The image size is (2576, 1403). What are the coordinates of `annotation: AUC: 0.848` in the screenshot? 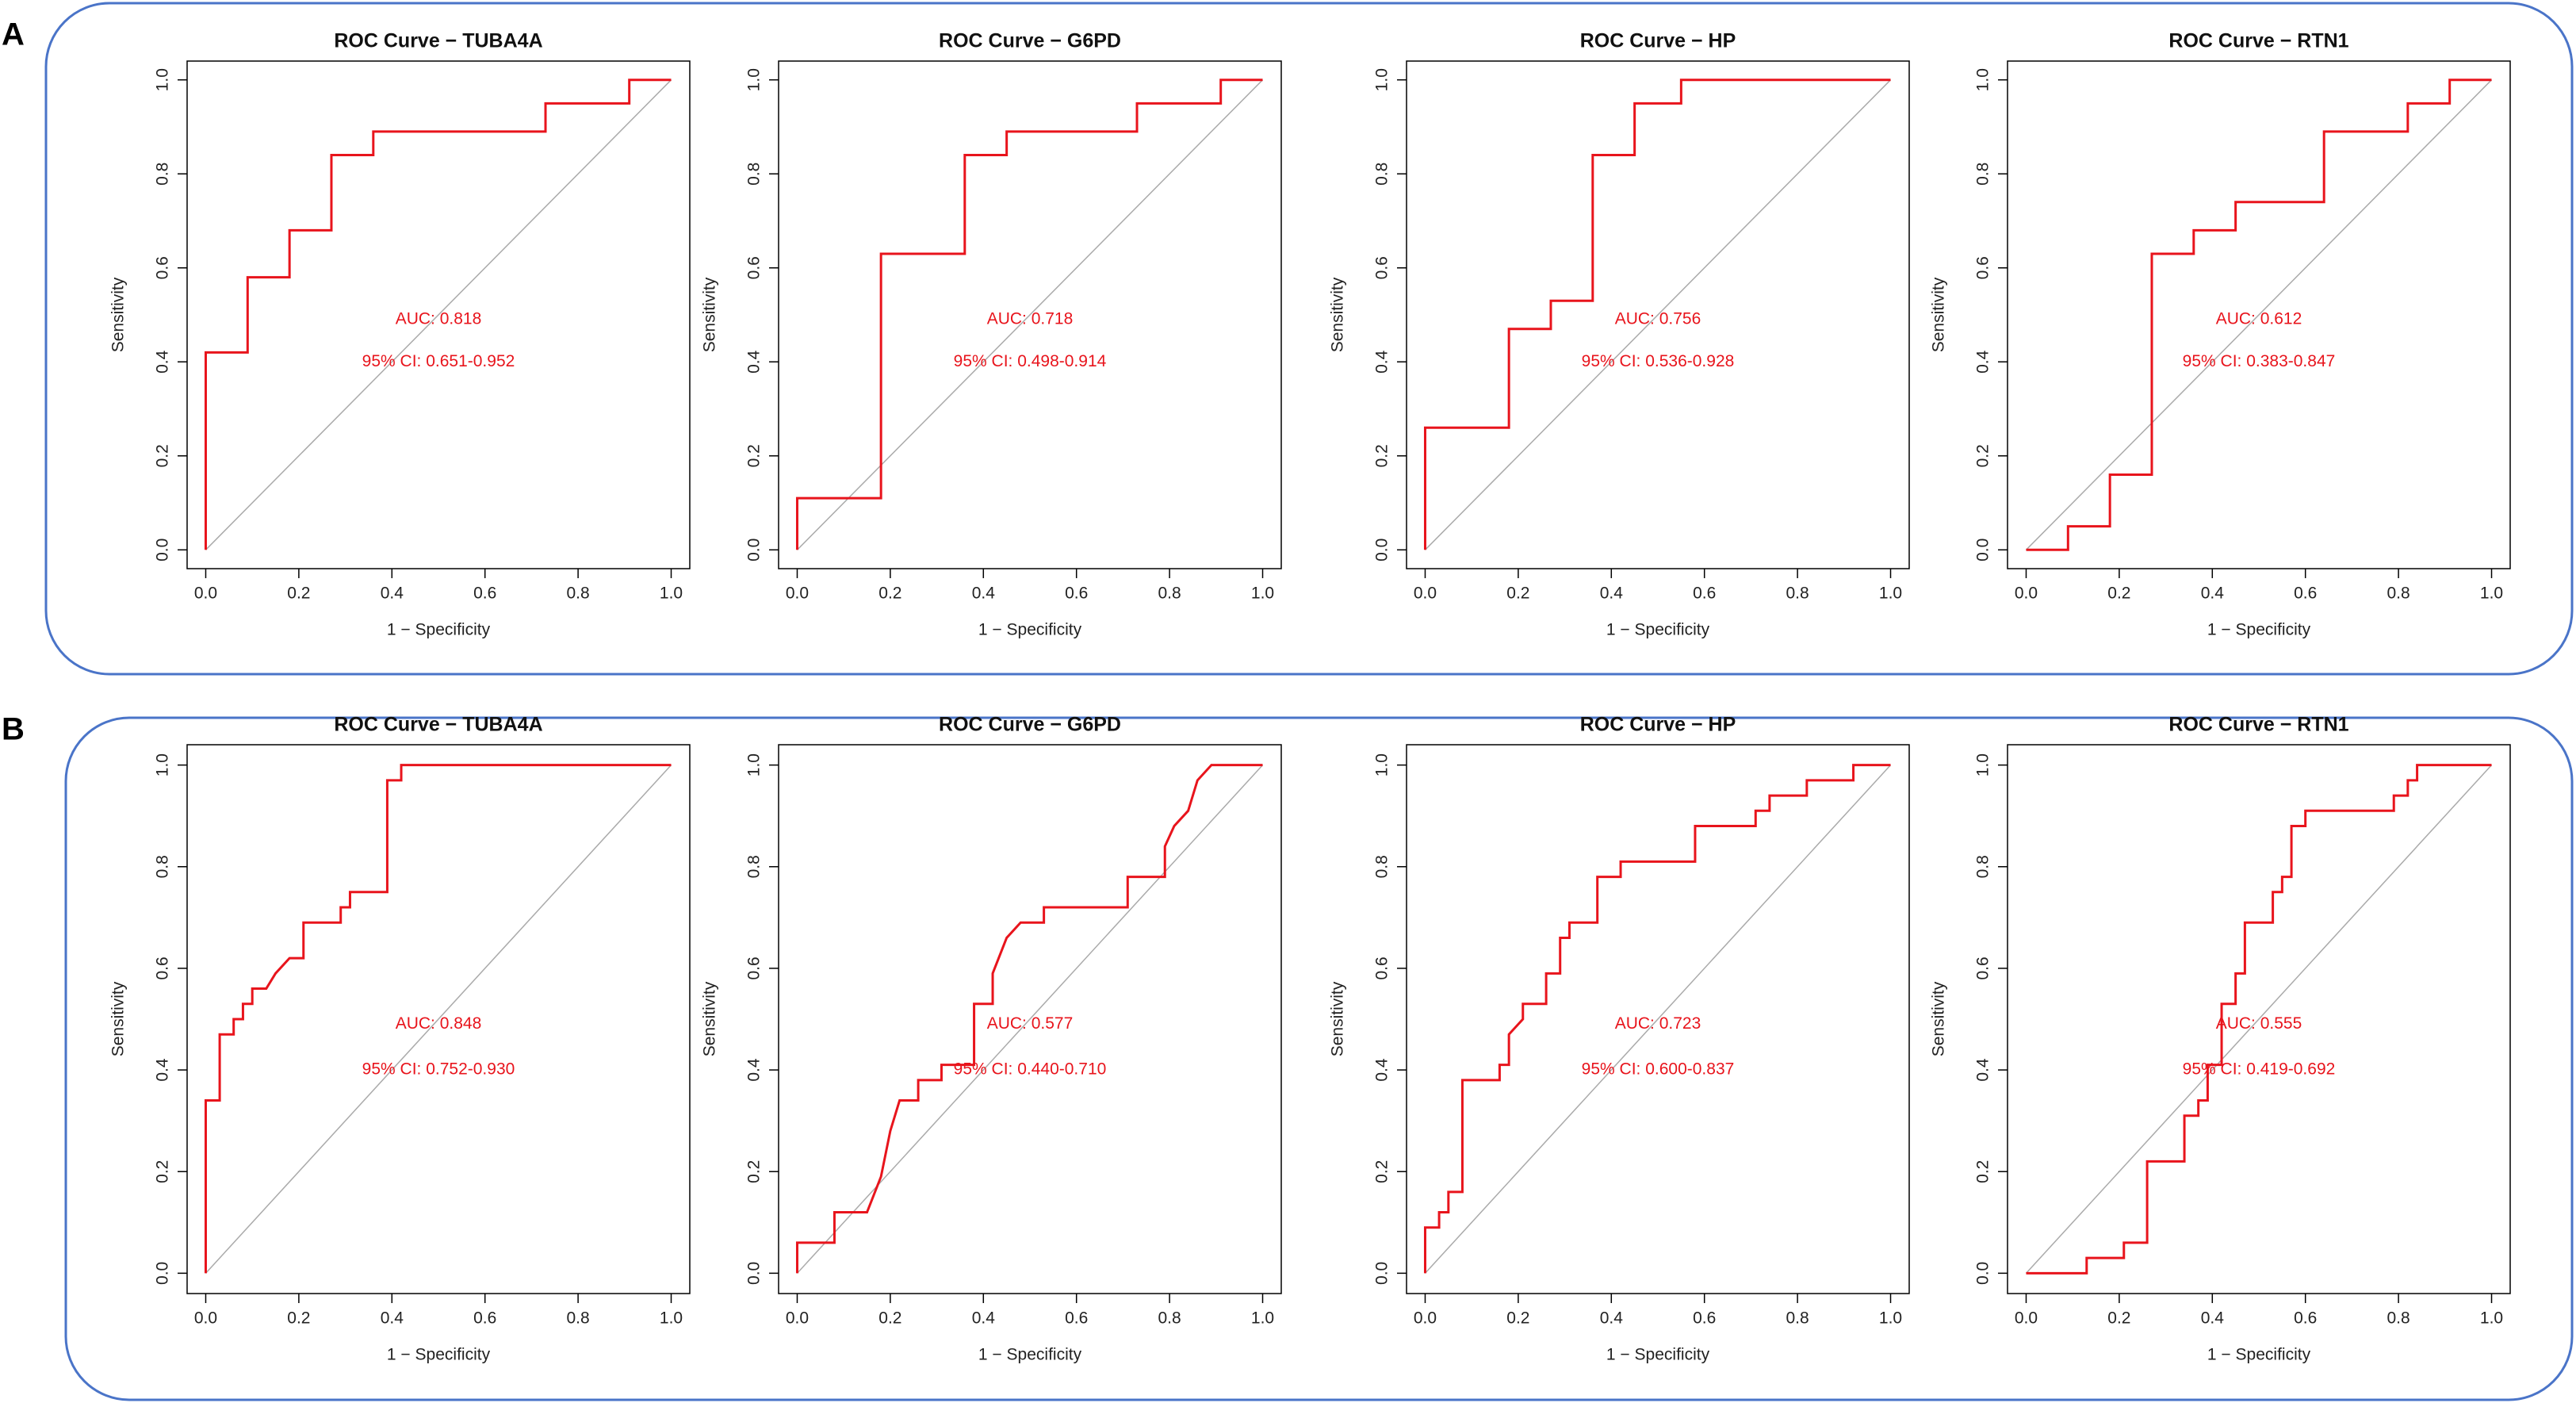 It's located at (439, 1023).